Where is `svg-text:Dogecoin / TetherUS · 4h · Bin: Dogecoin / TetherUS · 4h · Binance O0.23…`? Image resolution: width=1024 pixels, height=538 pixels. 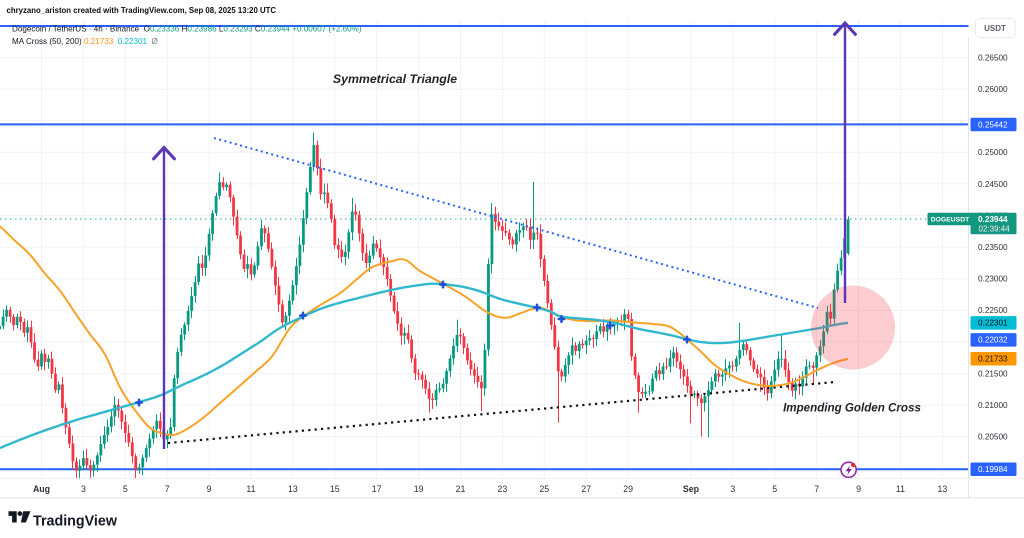 svg-text:Dogecoin / TetherUS · 4h · Bin: Dogecoin / TetherUS · 4h · Binance O0.23… is located at coordinates (187, 29).